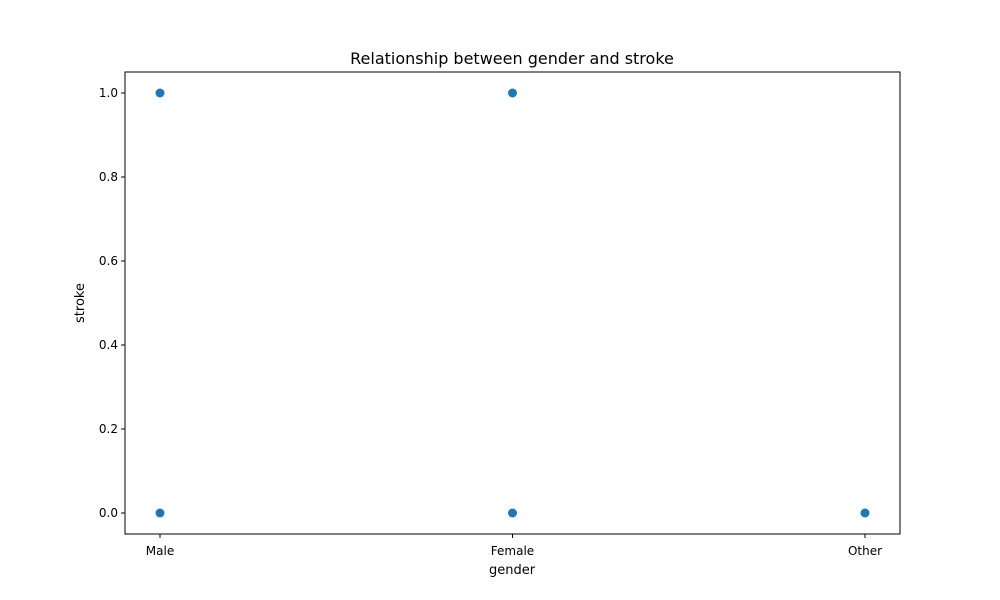 This screenshot has width=1000, height=600. What do you see at coordinates (108, 513) in the screenshot?
I see `y-tick-label: 0.0` at bounding box center [108, 513].